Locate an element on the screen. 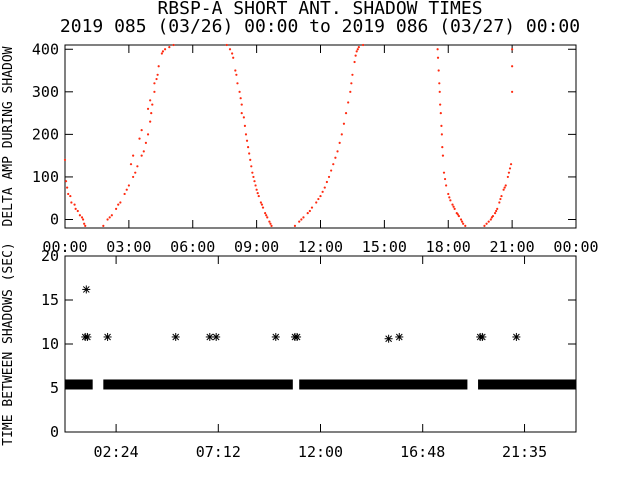 This screenshot has width=640, height=485. x-tick-label: 18:00 is located at coordinates (448, 247).